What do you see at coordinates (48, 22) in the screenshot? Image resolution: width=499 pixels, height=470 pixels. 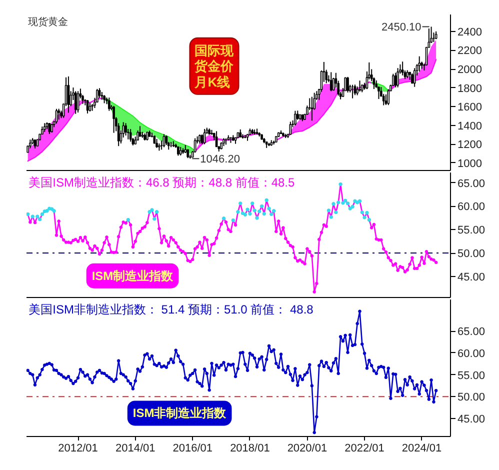 I see `chart-title: 现货黄金` at bounding box center [48, 22].